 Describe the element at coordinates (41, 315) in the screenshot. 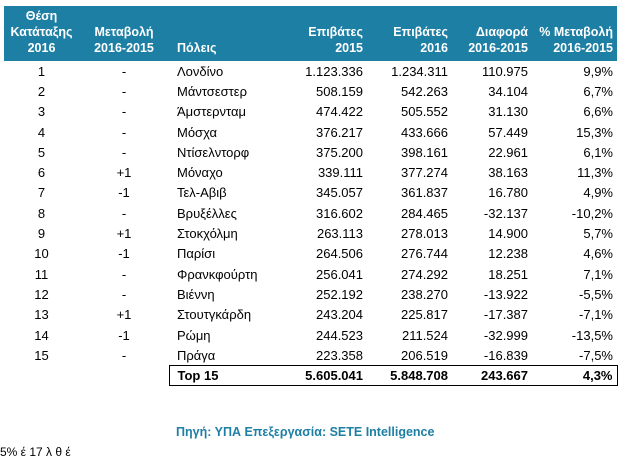

I see `cell-rank: 13` at that location.